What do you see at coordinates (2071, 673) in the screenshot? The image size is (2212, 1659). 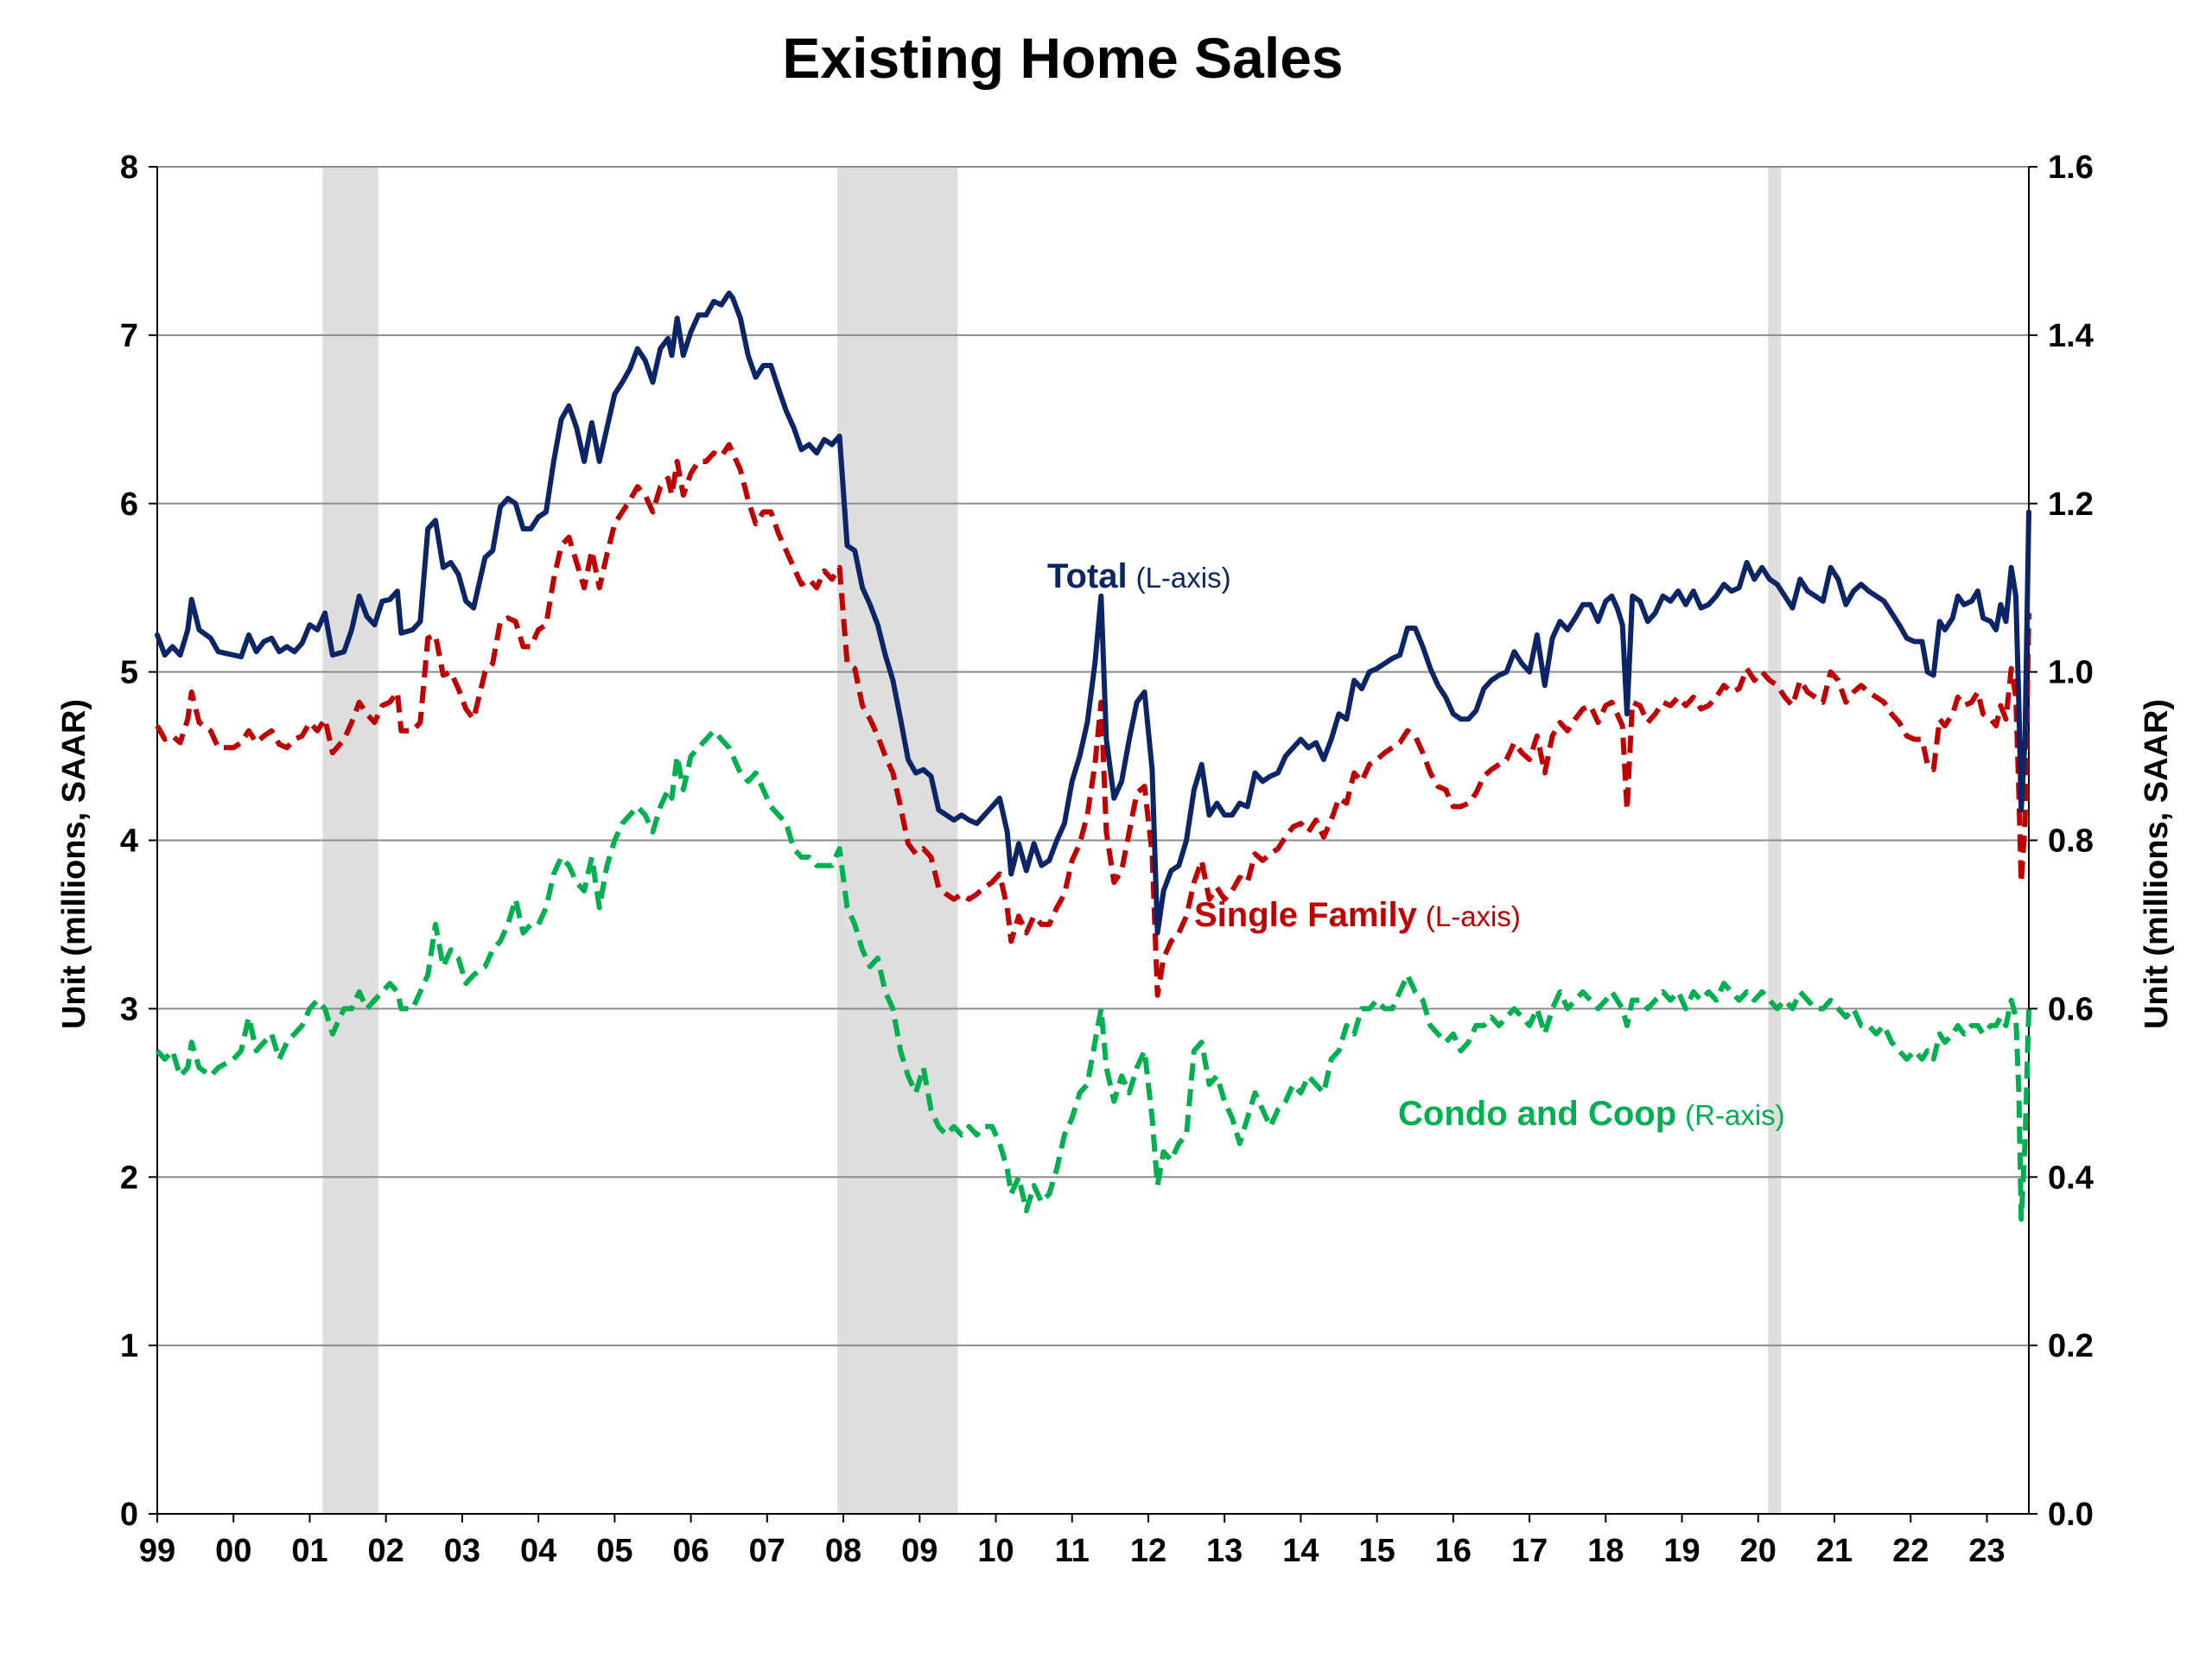 I see `y-right-tick-label-5: 1.0` at bounding box center [2071, 673].